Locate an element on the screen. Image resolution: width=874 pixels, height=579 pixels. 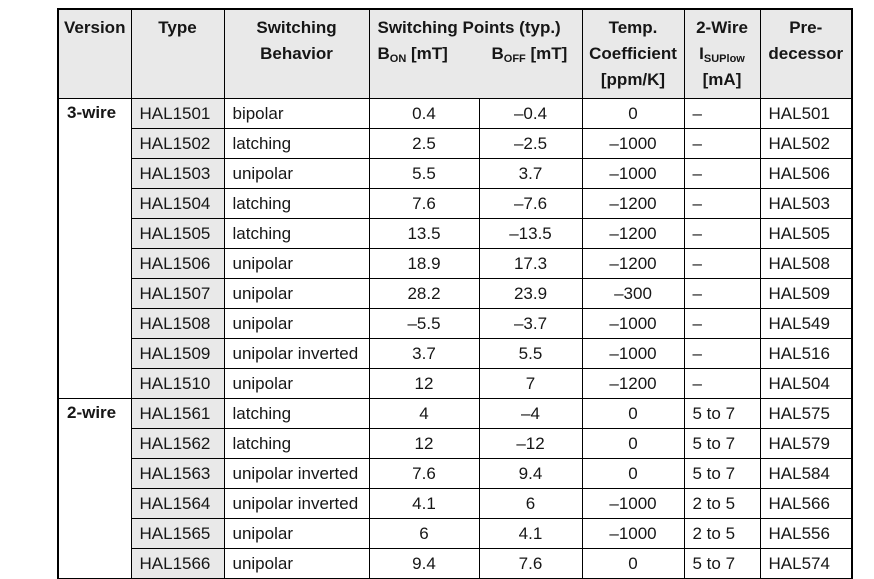
b-on-cell: 7.6 is located at coordinates (424, 473).